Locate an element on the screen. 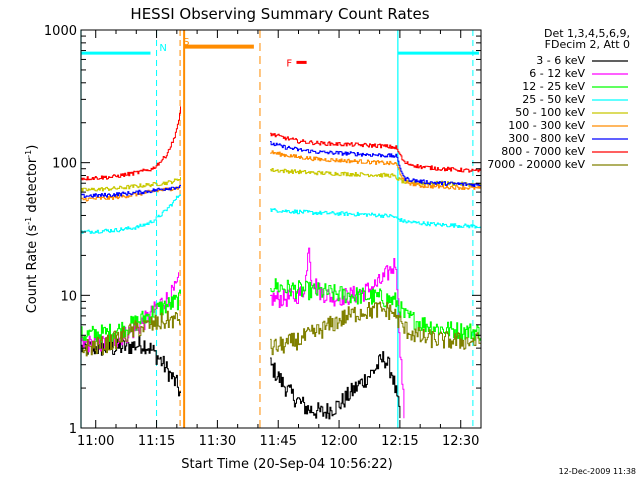  series-line-2-a is located at coordinates (131, 316).